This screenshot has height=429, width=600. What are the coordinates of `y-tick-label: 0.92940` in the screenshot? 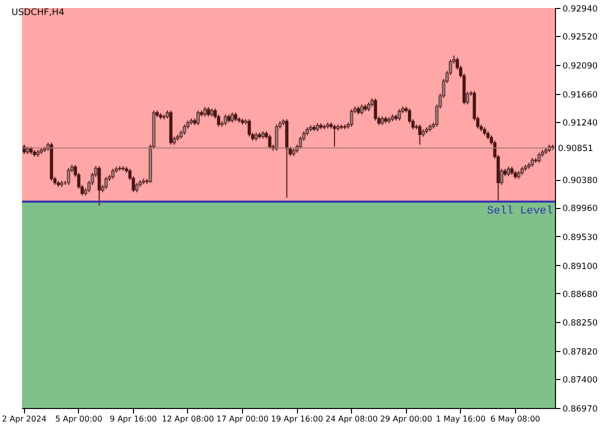 It's located at (580, 9).